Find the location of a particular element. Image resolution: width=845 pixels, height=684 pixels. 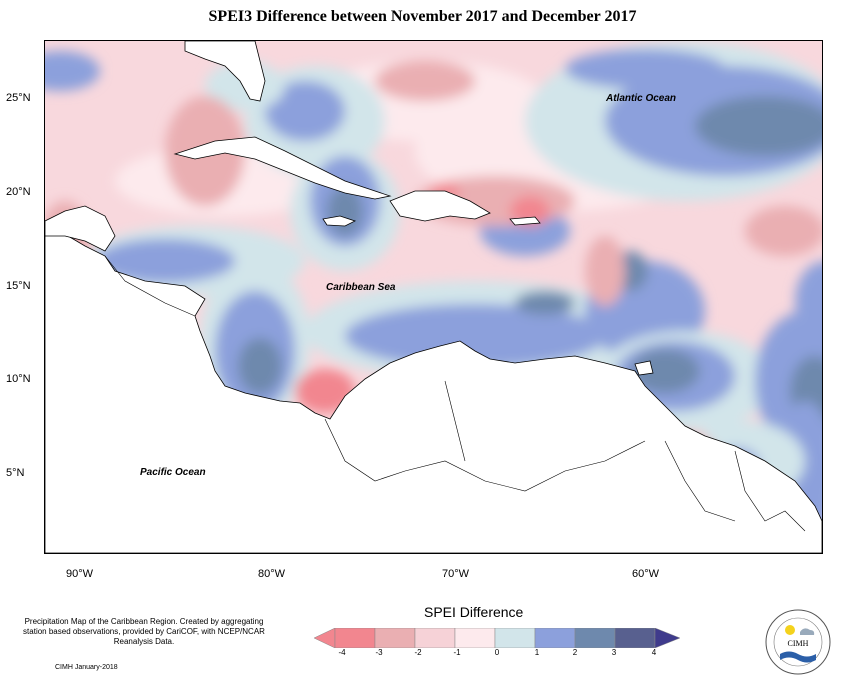

lon-label-90w: 90°W is located at coordinates (80, 574).